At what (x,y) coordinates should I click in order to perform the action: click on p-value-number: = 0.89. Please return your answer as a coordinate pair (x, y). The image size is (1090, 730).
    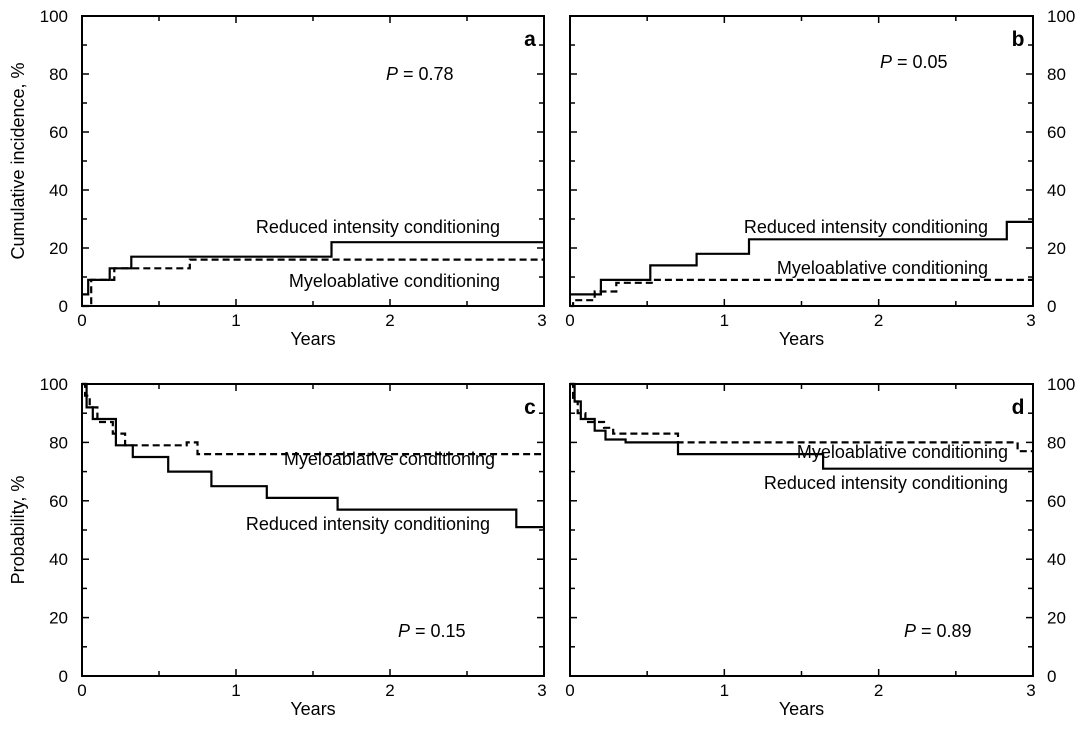
    Looking at the image, I should click on (944, 631).